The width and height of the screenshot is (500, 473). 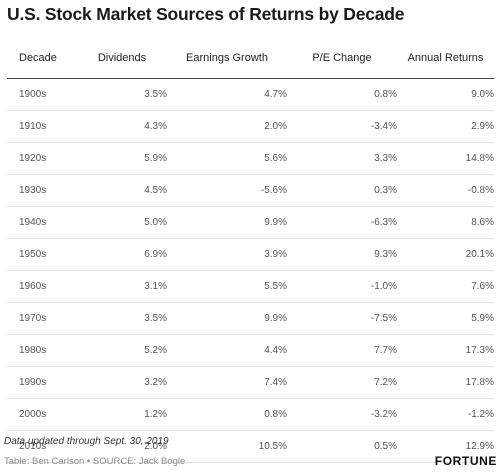 What do you see at coordinates (445, 190) in the screenshot?
I see `annual-returns-cell: -0.8%` at bounding box center [445, 190].